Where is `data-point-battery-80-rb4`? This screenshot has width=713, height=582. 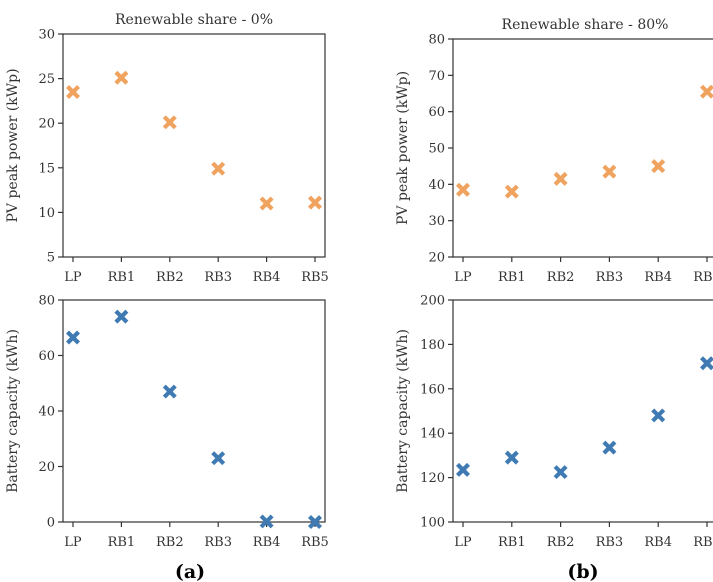
data-point-battery-80-rb4 is located at coordinates (658, 415).